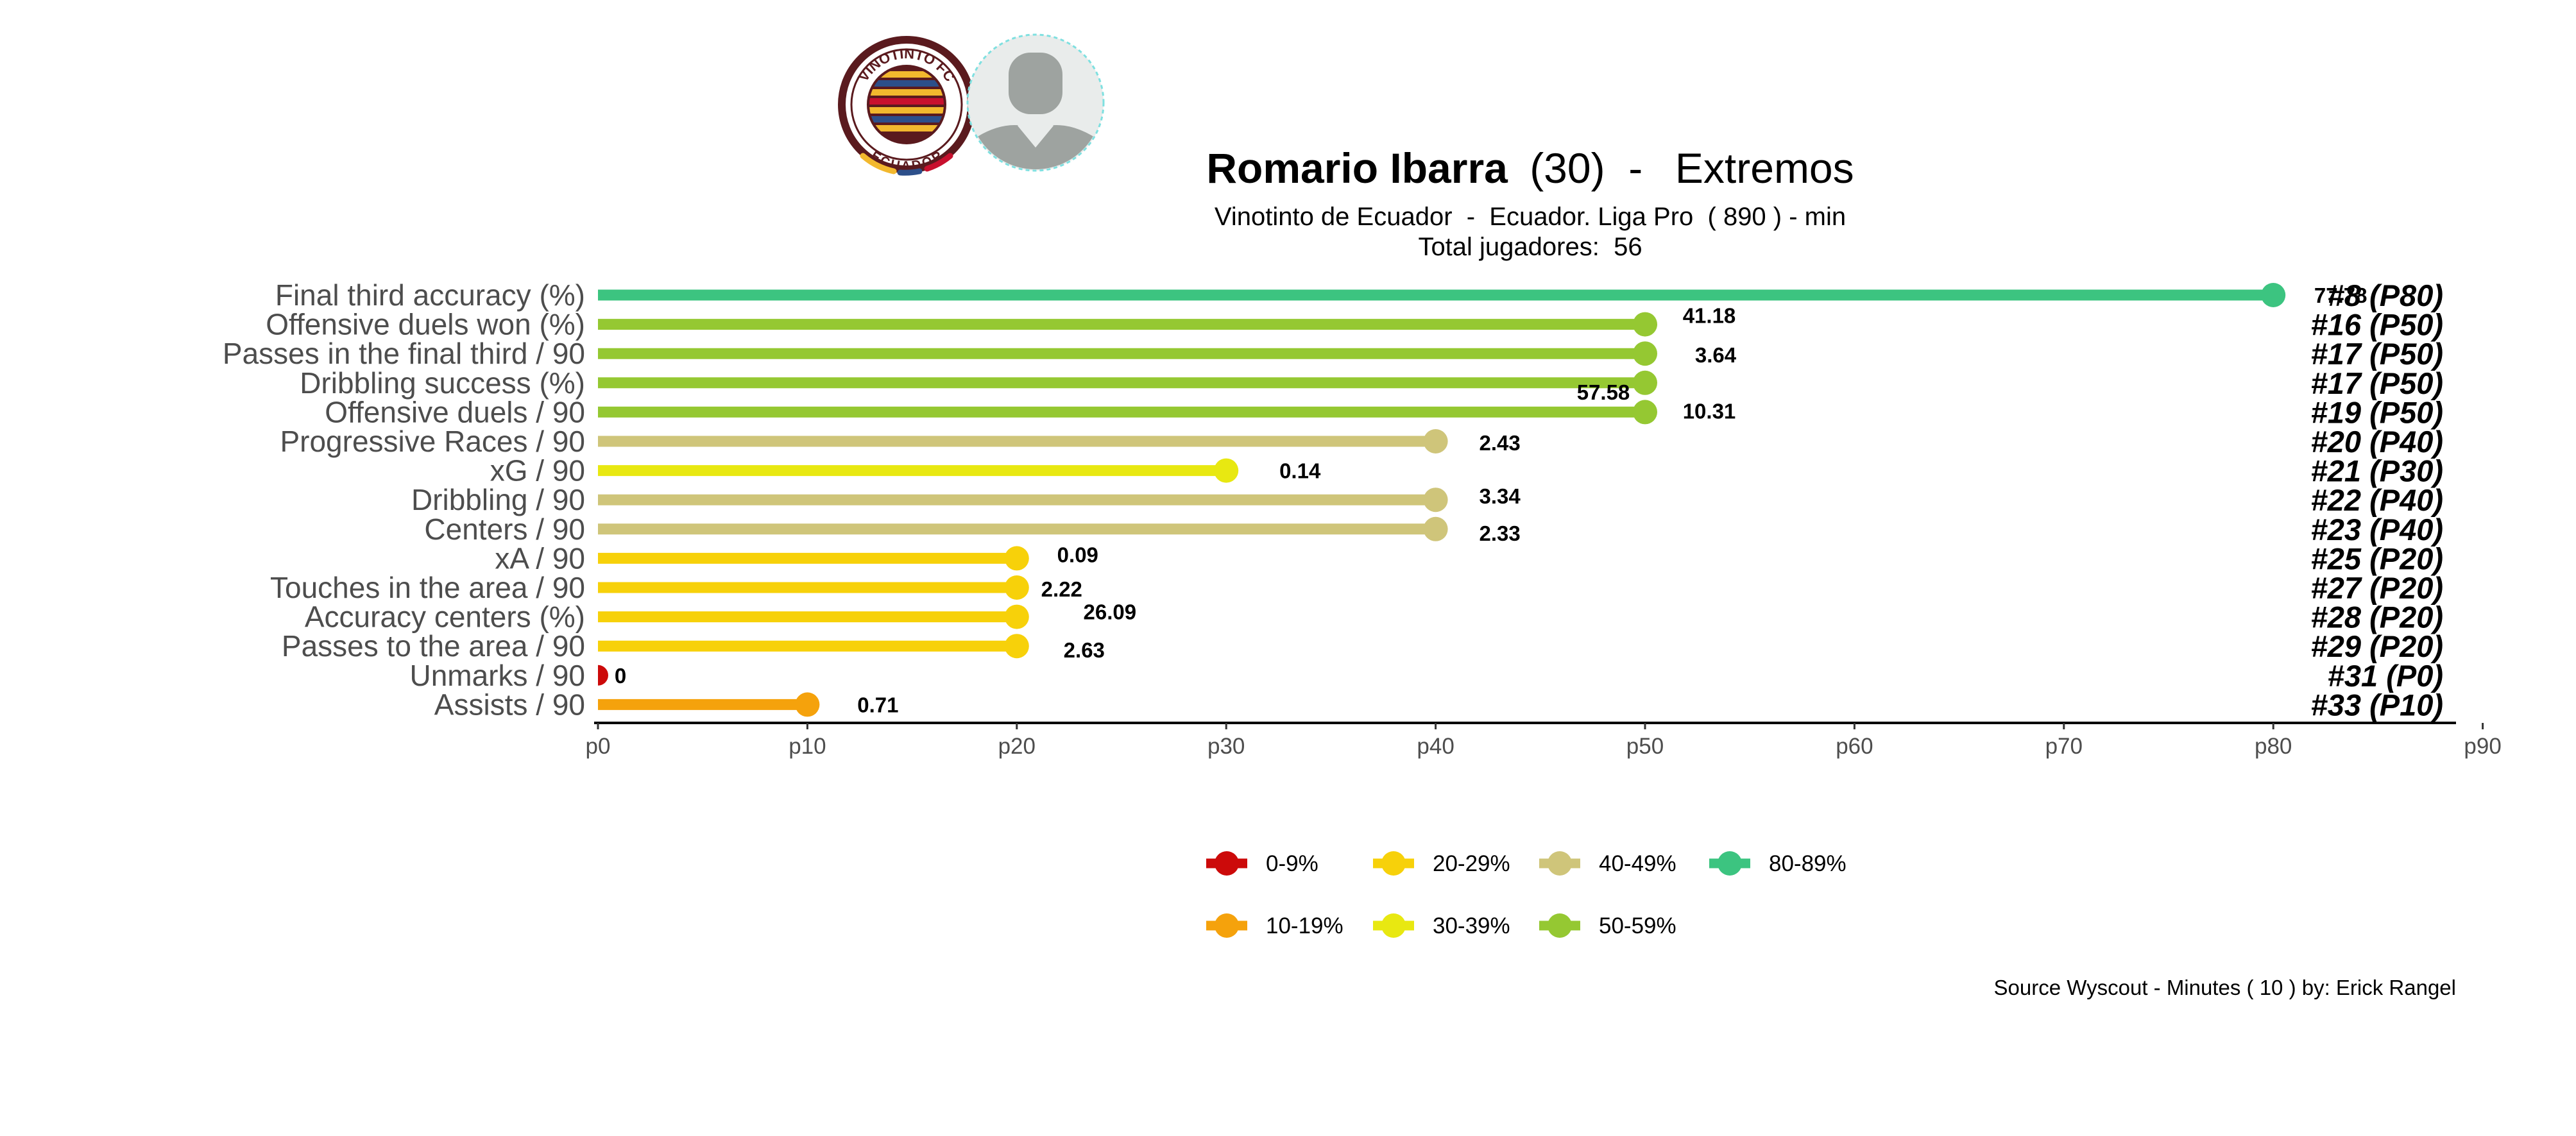 The height and width of the screenshot is (1136, 2576). I want to click on player-age: (30), so click(1567, 168).